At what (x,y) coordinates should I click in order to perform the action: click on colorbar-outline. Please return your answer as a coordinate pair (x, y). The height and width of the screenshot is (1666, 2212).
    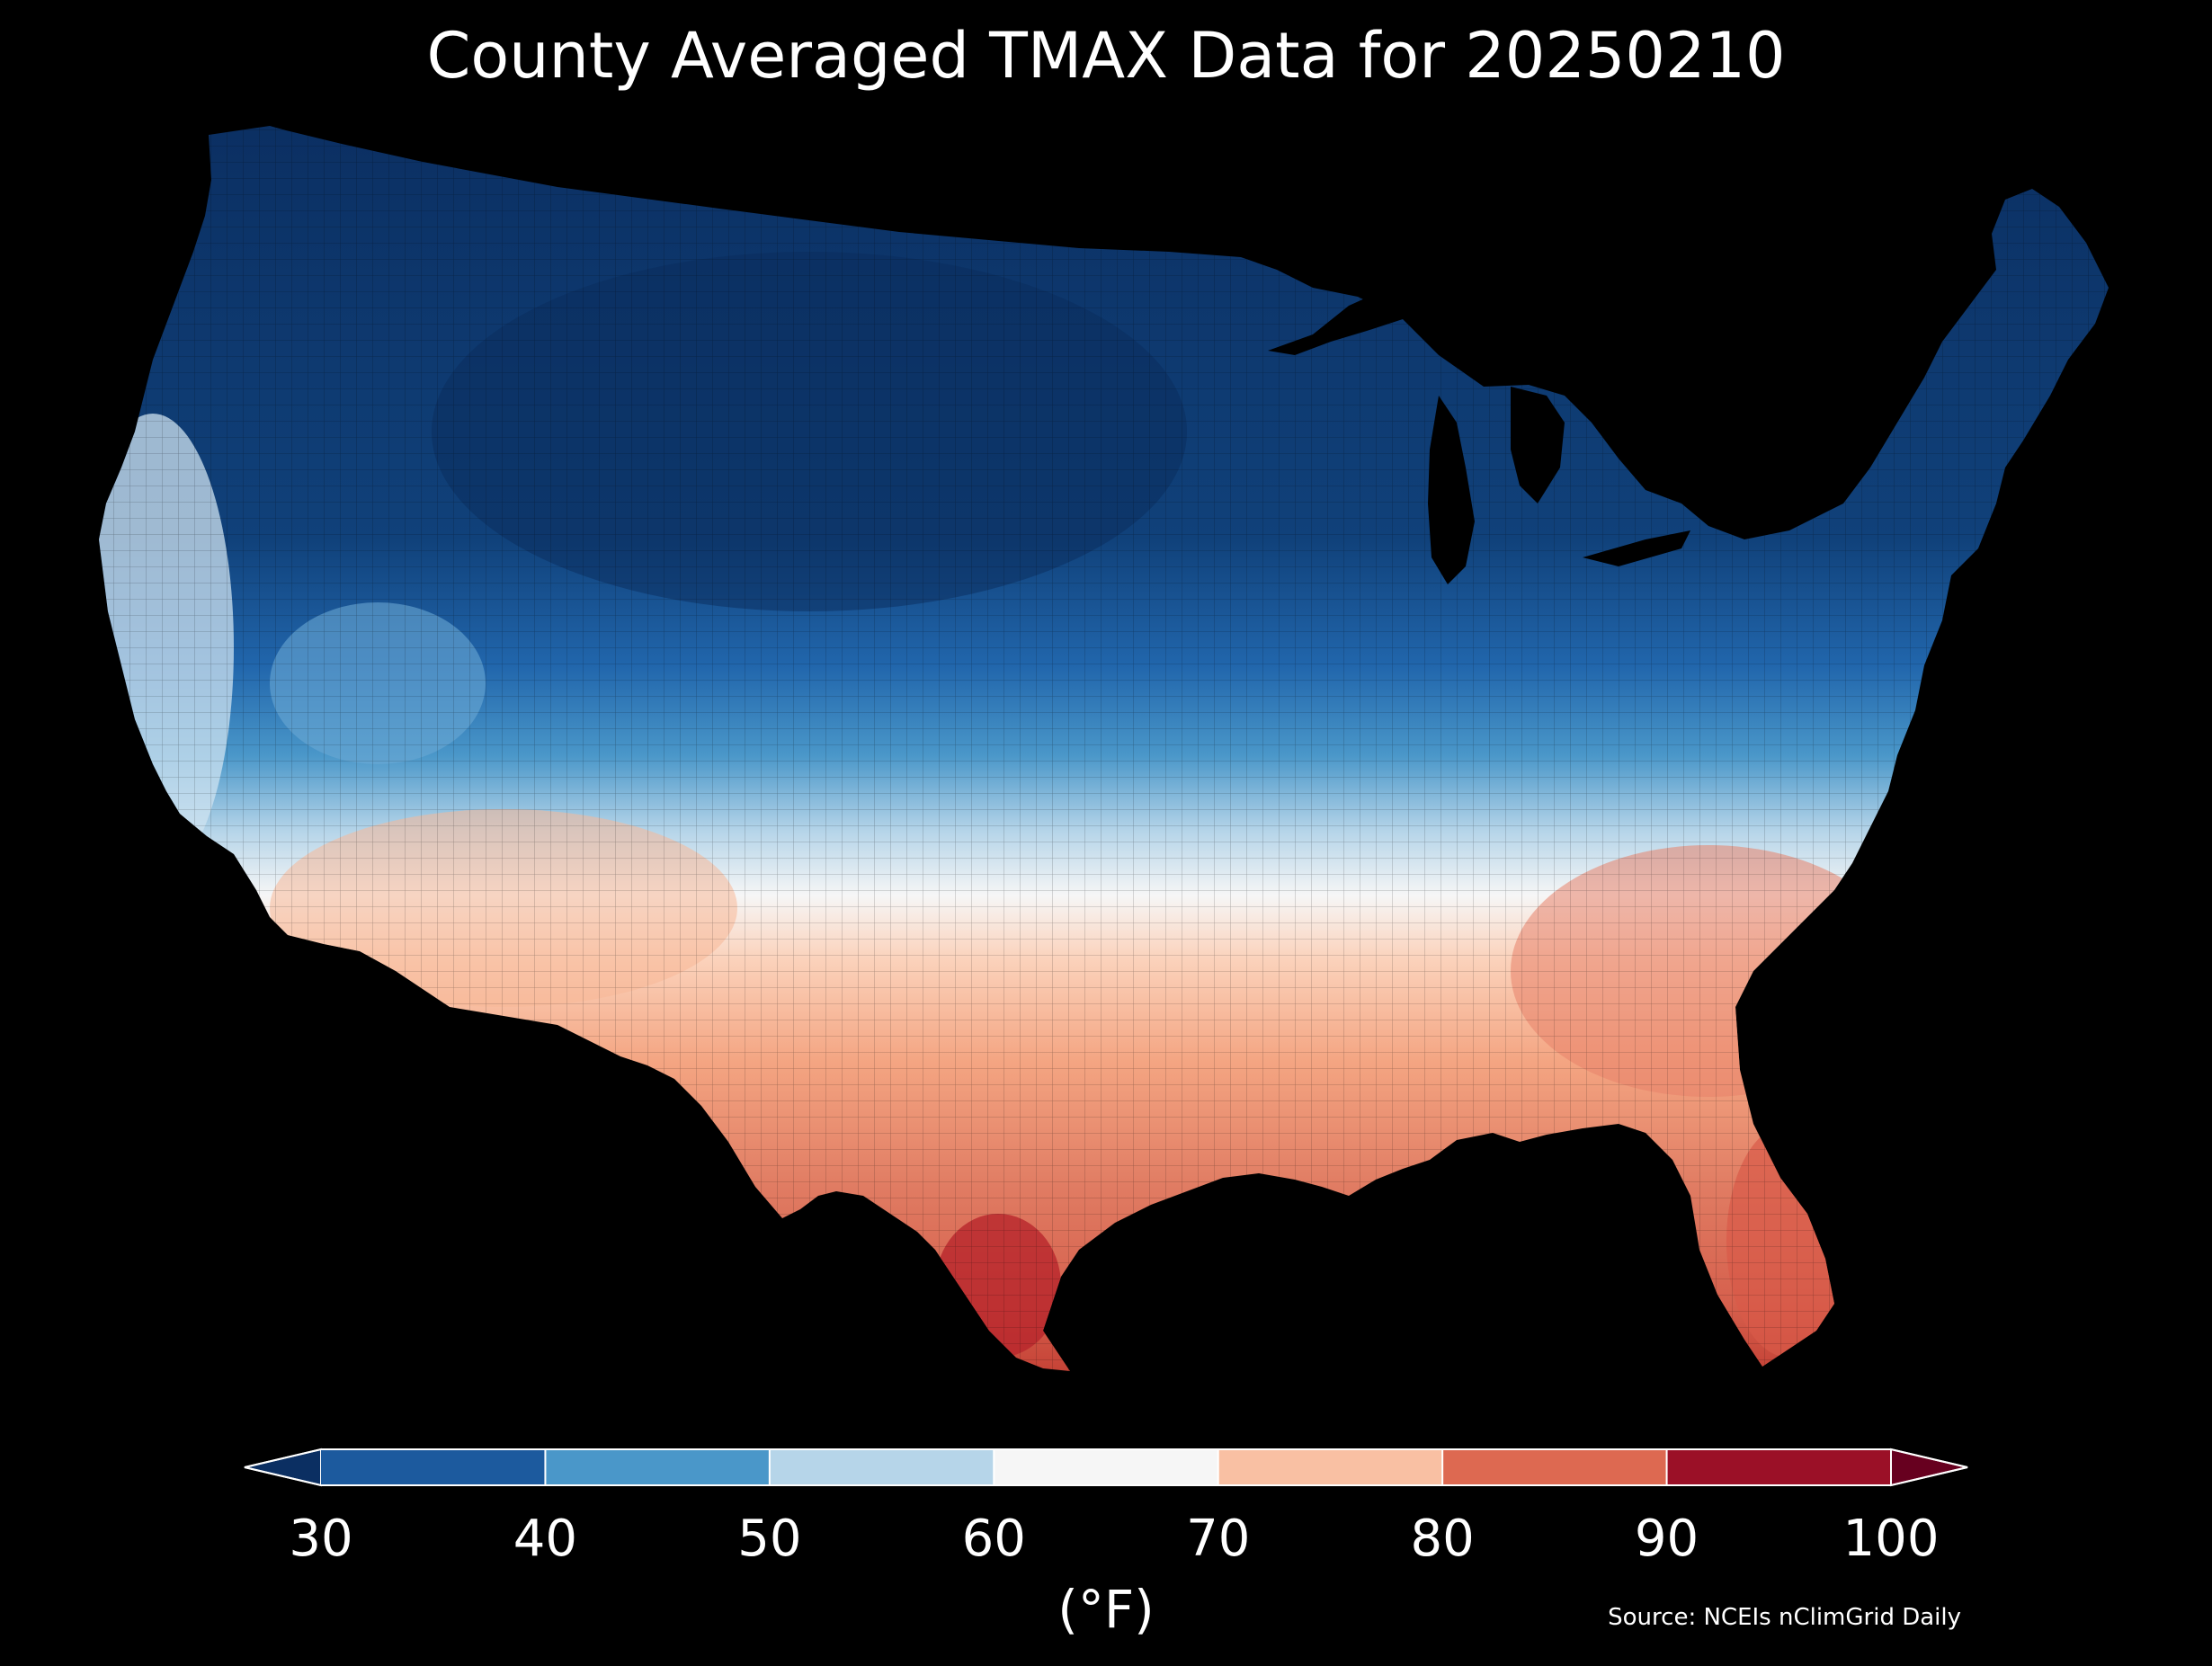
    Looking at the image, I should click on (1106, 1467).